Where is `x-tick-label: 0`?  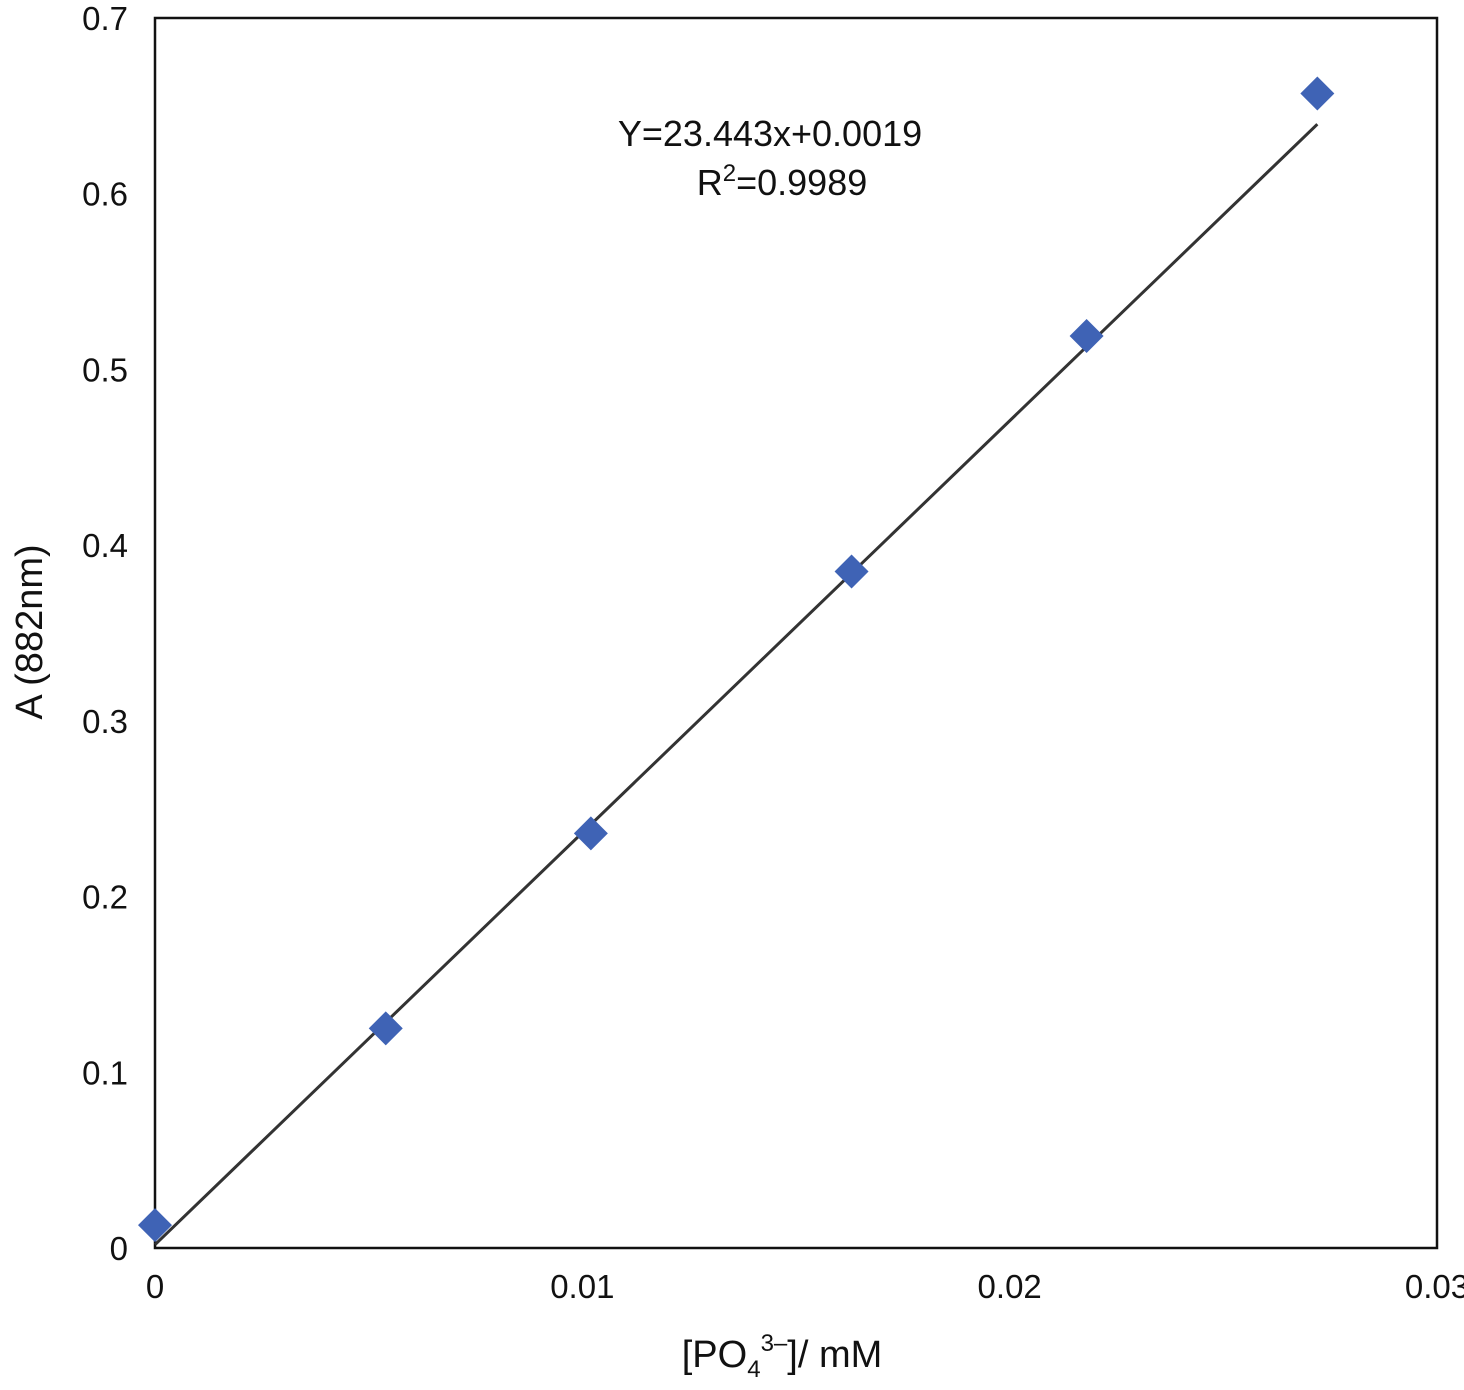 x-tick-label: 0 is located at coordinates (155, 1286).